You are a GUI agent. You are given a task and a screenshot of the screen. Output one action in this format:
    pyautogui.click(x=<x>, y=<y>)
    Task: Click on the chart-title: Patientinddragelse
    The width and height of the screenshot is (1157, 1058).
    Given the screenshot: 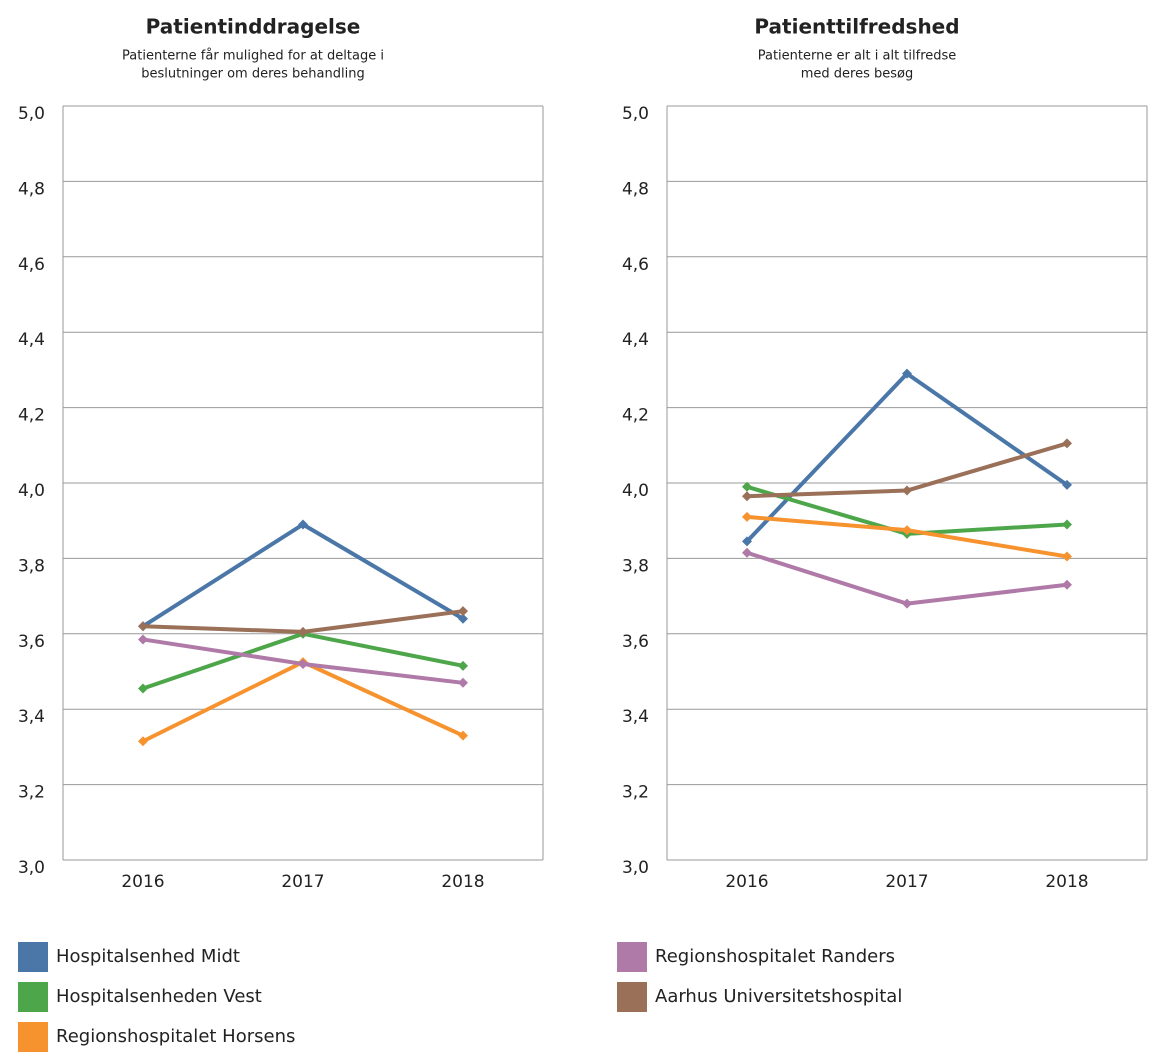 What is the action you would take?
    pyautogui.click(x=253, y=27)
    